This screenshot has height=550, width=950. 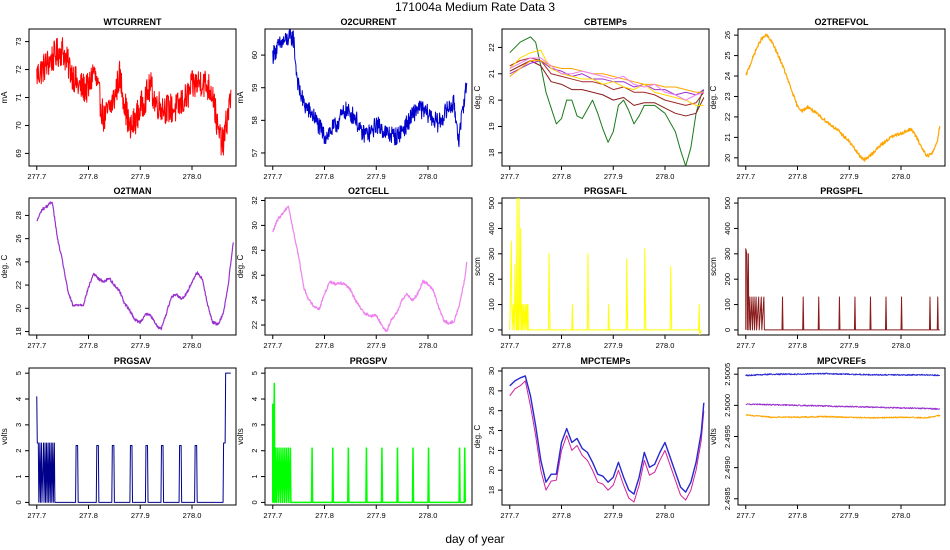 What do you see at coordinates (727, 203) in the screenshot?
I see `y-tick-label: 500` at bounding box center [727, 203].